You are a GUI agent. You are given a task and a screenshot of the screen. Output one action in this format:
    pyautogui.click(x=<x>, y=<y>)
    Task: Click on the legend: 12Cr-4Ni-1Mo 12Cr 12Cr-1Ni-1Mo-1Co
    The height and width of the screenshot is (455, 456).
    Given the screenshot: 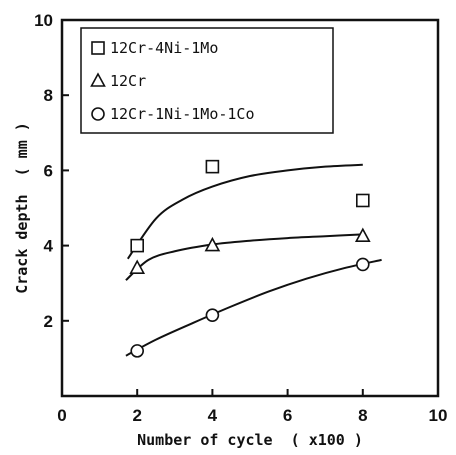 What is the action you would take?
    pyautogui.click(x=172, y=81)
    